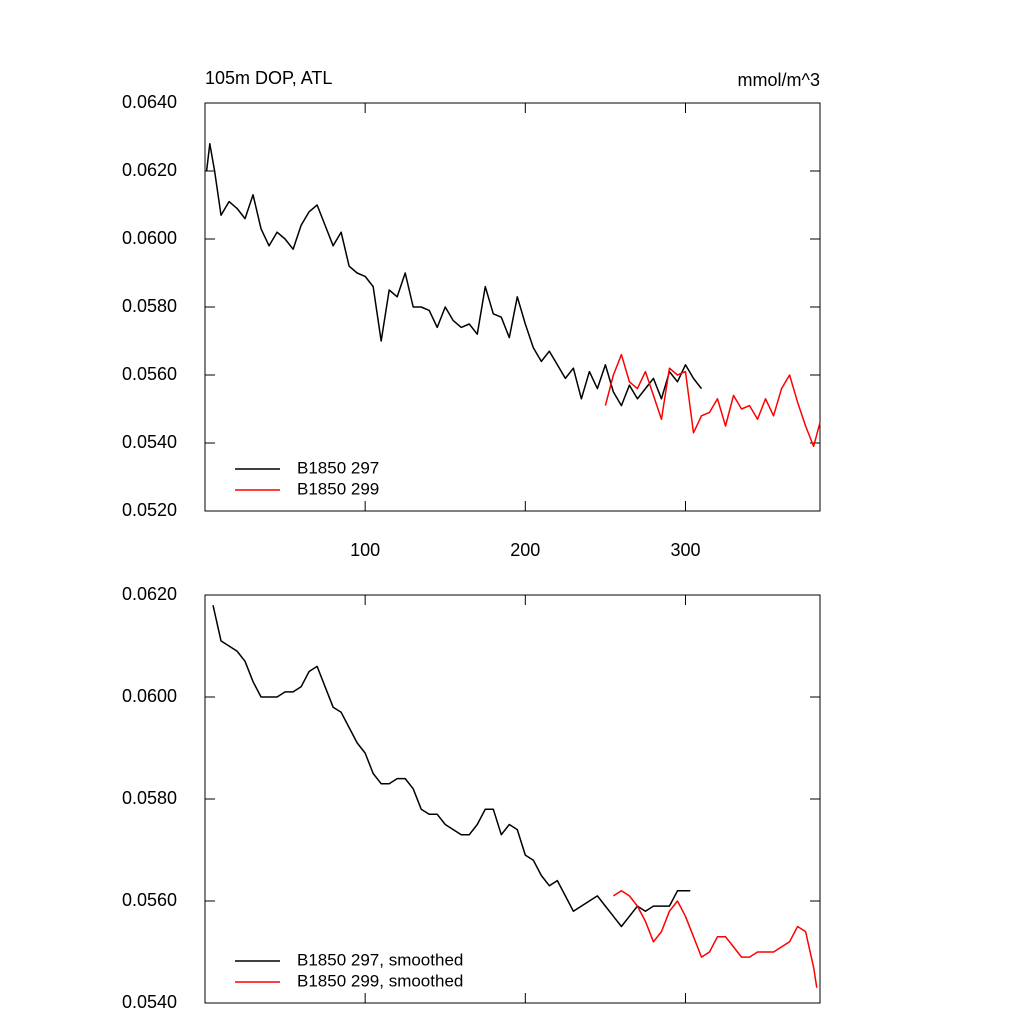 The image size is (1024, 1024). What do you see at coordinates (268, 78) in the screenshot?
I see `chart-title: 105m DOP, ATL` at bounding box center [268, 78].